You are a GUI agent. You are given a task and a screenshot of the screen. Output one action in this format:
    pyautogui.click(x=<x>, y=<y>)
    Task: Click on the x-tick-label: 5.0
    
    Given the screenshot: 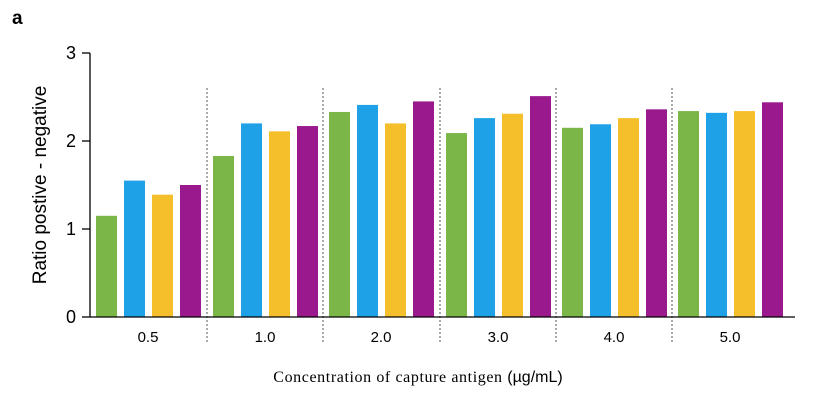 What is the action you would take?
    pyautogui.click(x=730, y=337)
    